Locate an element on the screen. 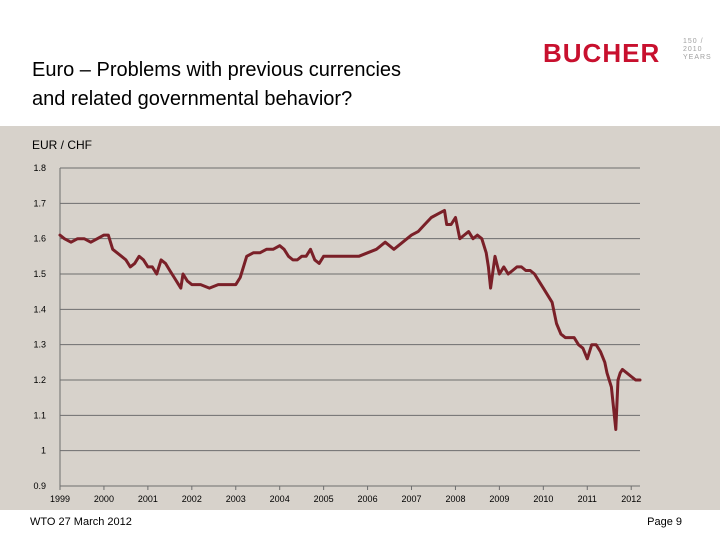  chart-title: EUR / CHF is located at coordinates (62, 145).